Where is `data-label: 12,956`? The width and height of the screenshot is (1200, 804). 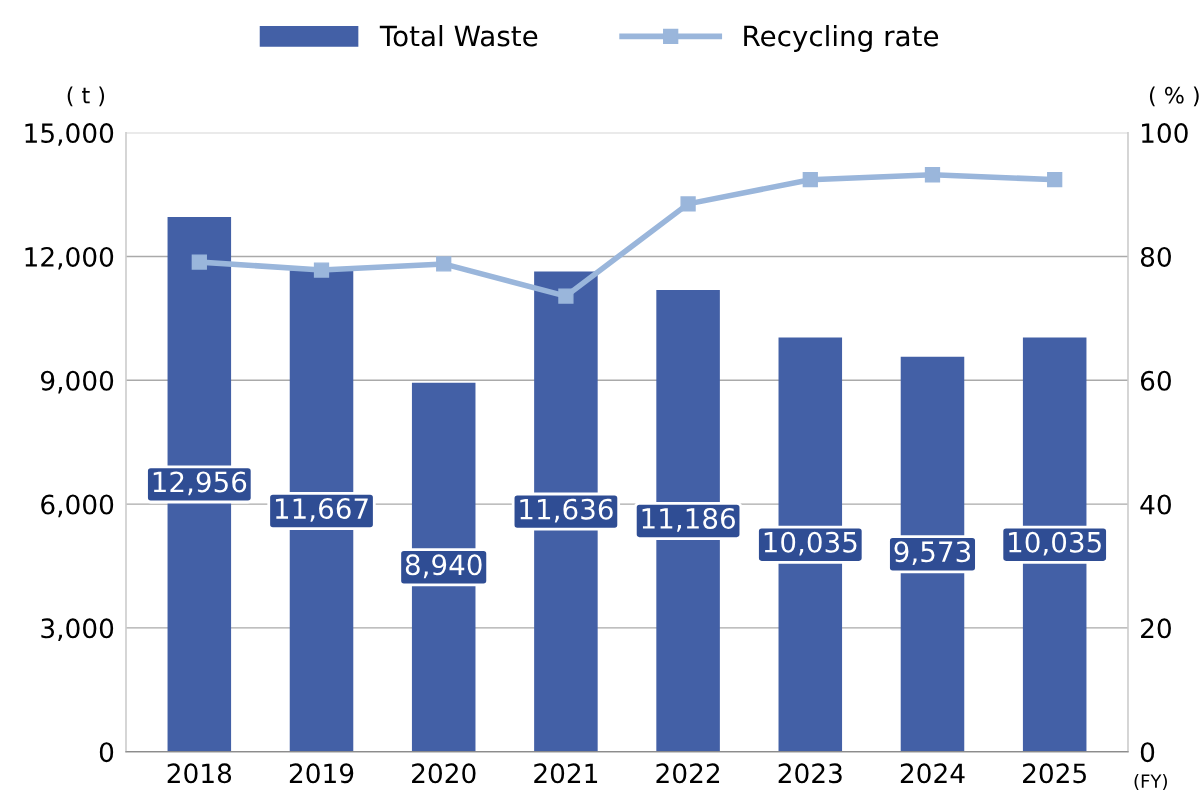 data-label: 12,956 is located at coordinates (200, 483).